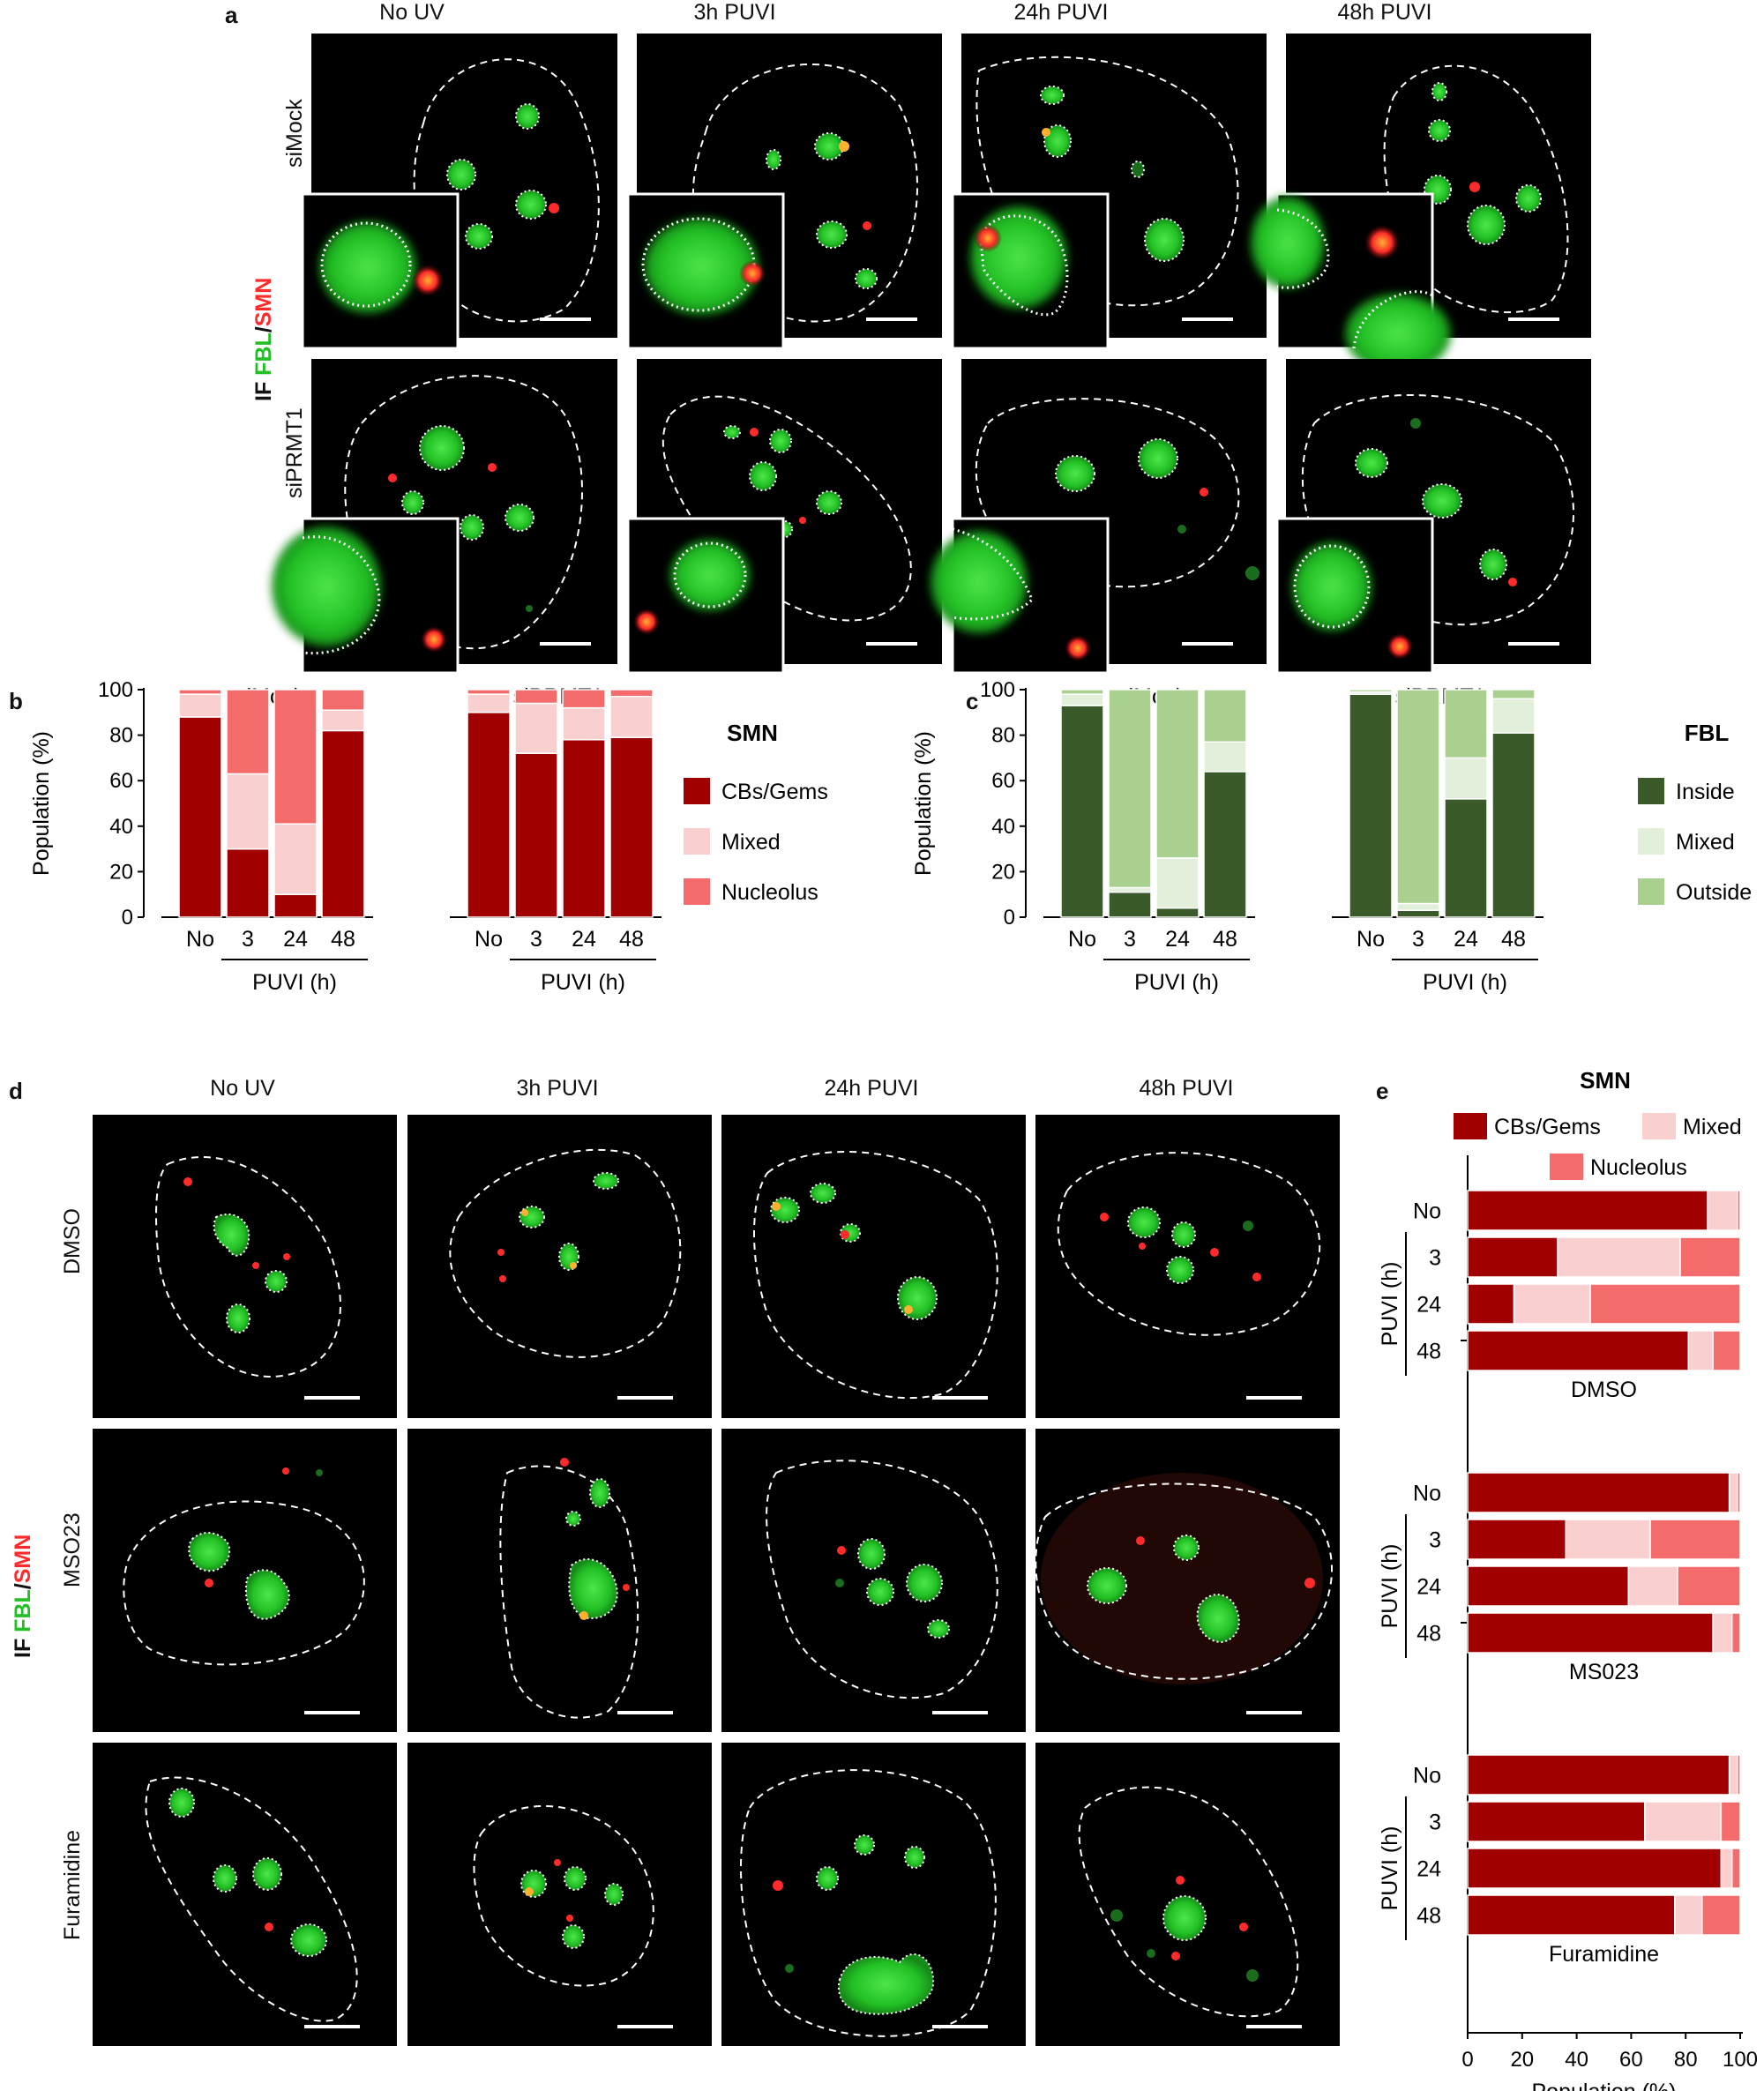  I want to click on y-tick-label: 80, so click(121, 736).